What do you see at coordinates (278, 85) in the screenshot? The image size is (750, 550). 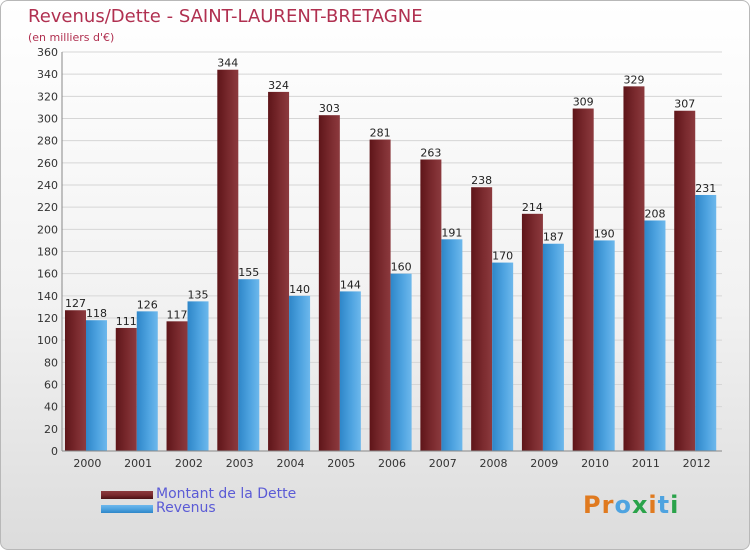 I see `data-label-dette: 324` at bounding box center [278, 85].